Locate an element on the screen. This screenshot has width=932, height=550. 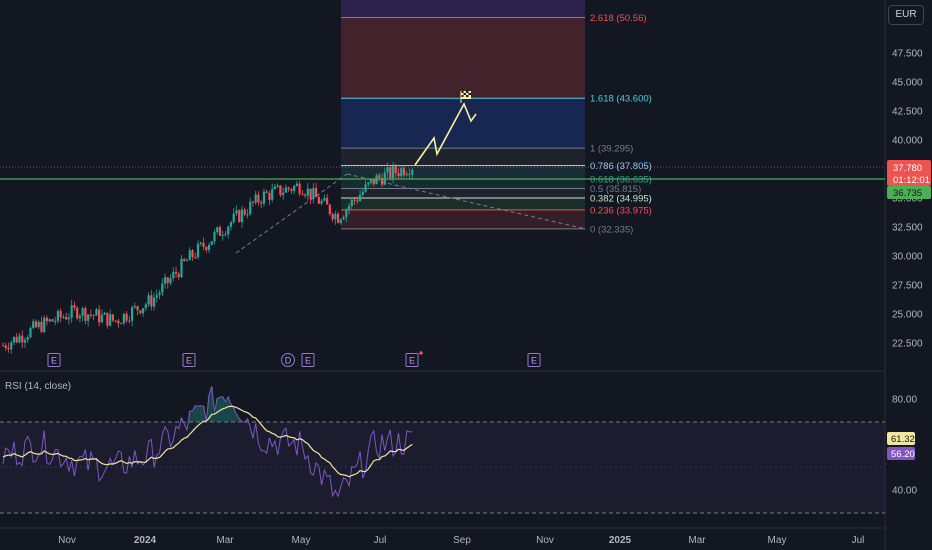
dividend-marker-icon is located at coordinates (288, 360).